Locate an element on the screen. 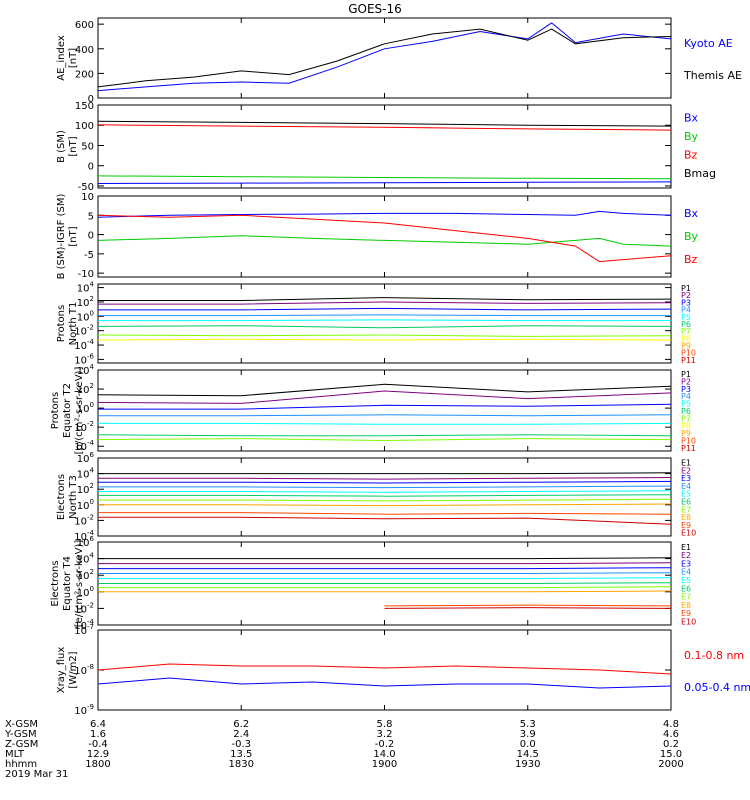 This screenshot has height=800, width=750. ephemeris-value: 12.9 is located at coordinates (98, 754).